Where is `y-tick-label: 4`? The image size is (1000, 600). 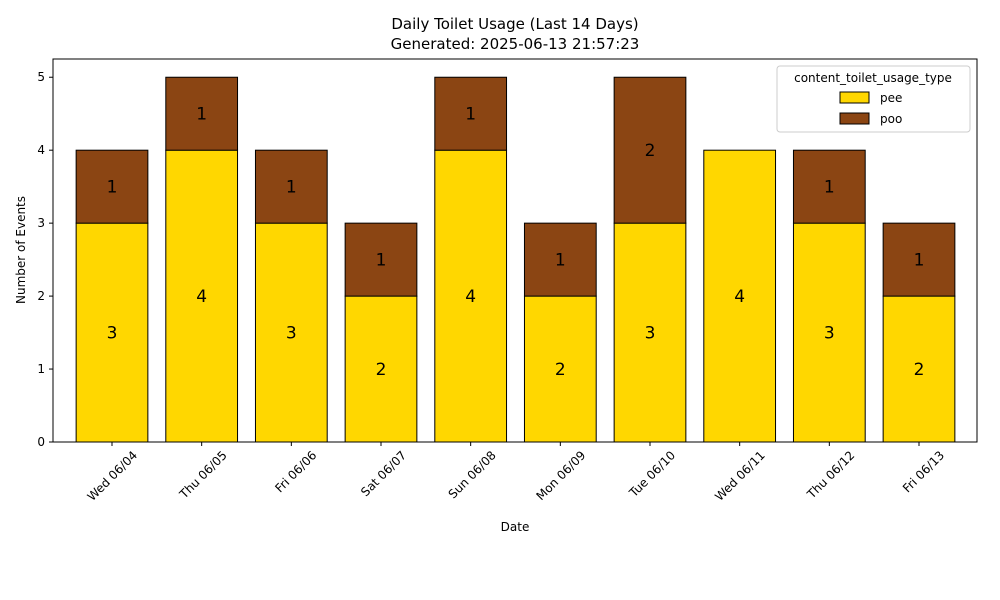 y-tick-label: 4 is located at coordinates (41, 150).